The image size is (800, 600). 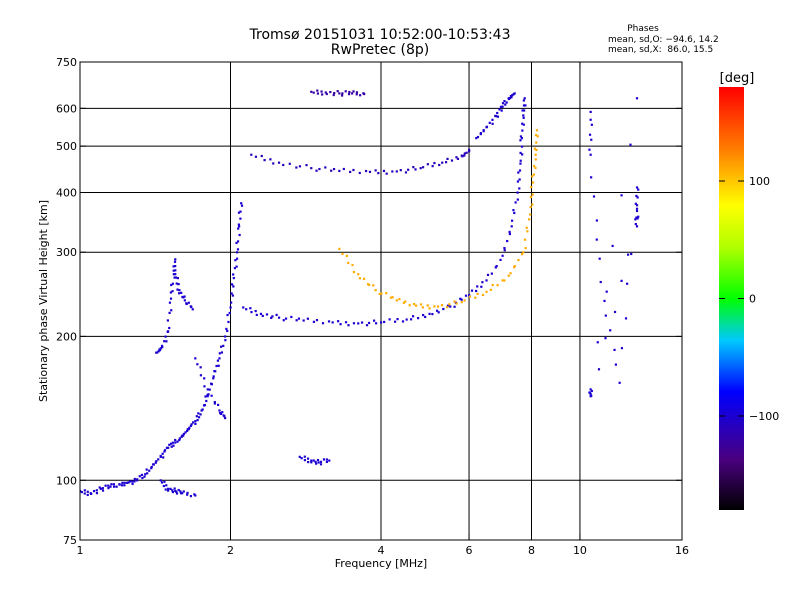 What do you see at coordinates (66, 192) in the screenshot?
I see `y-tick-label: 400` at bounding box center [66, 192].